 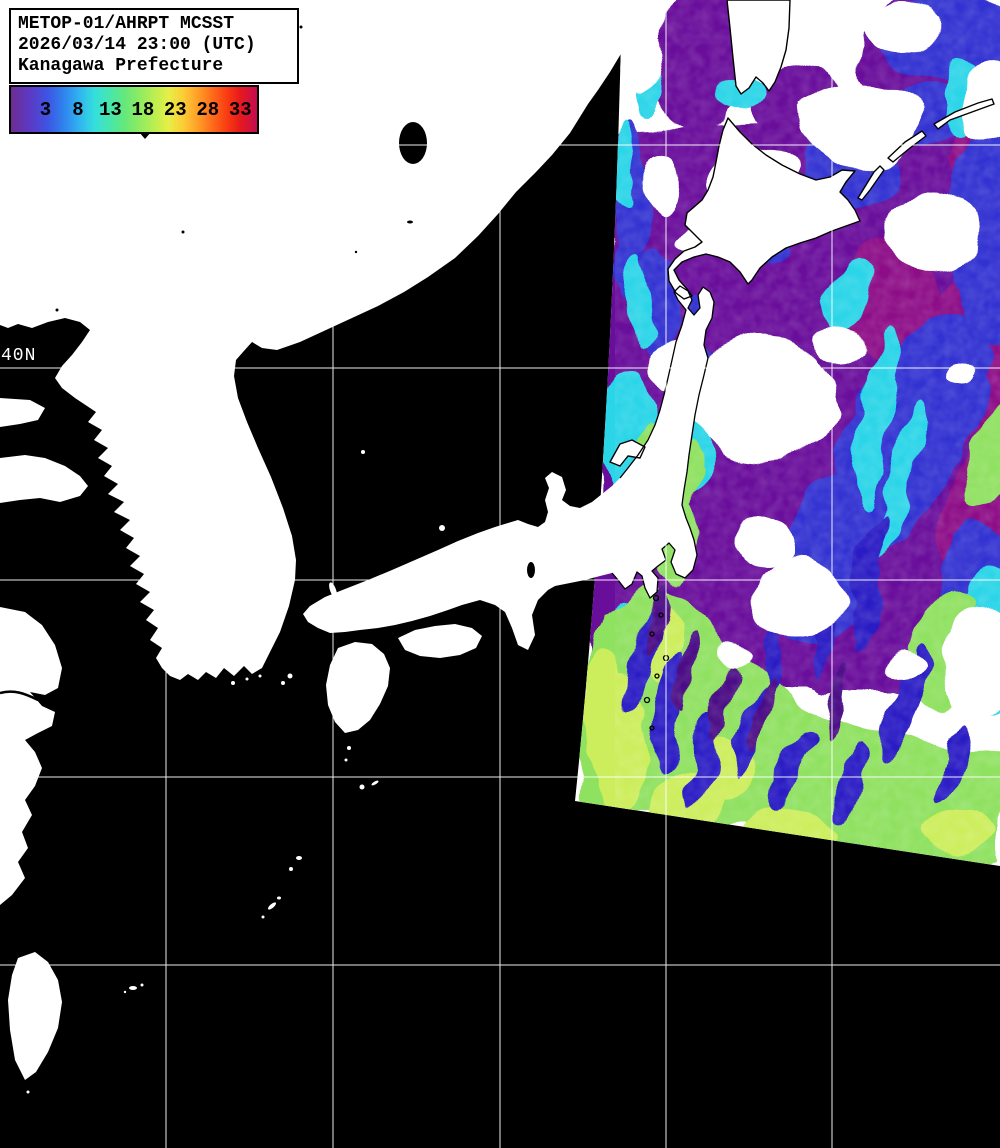 What do you see at coordinates (78, 109) in the screenshot?
I see `colorbar-tick-label: 8` at bounding box center [78, 109].